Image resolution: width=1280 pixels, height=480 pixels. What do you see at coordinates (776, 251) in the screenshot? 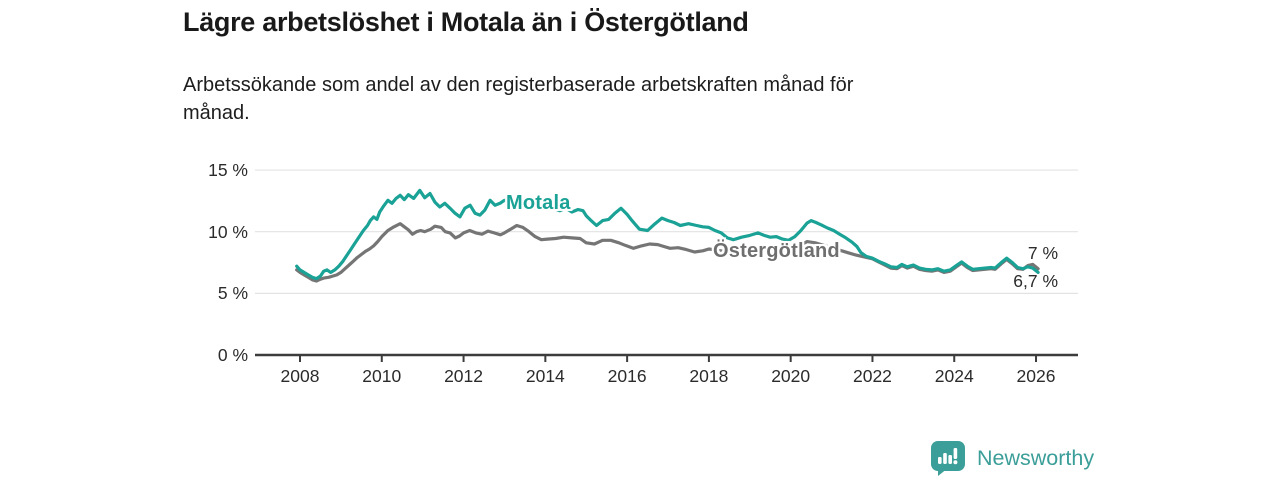
I see `series-label-ostergotland: Östergötland` at bounding box center [776, 251].